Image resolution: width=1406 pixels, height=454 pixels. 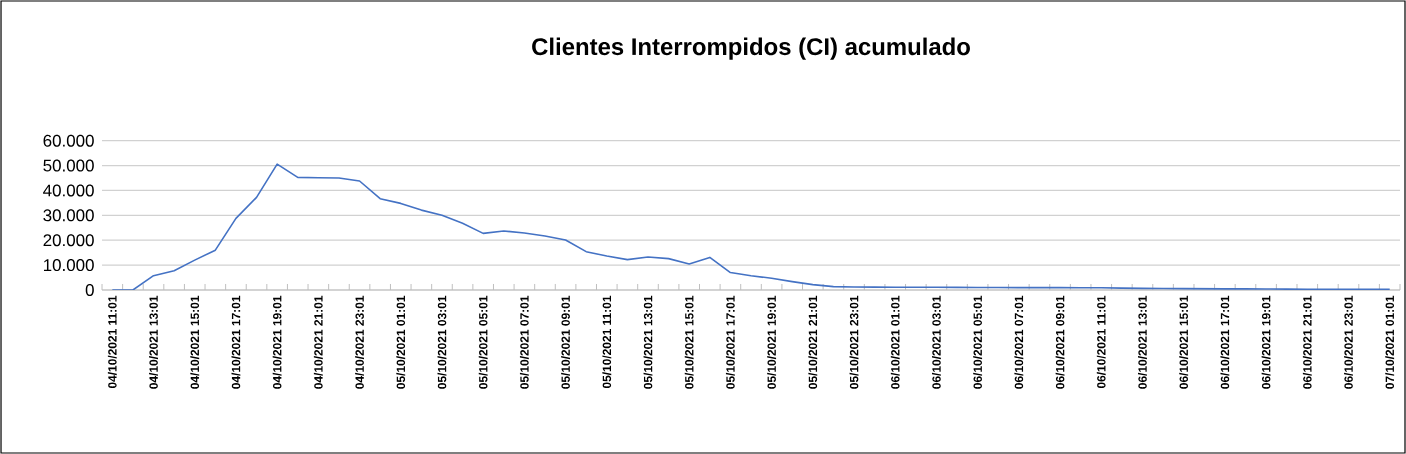 What do you see at coordinates (1142, 342) in the screenshot?
I see `x-tick-label: 06/10/2021 13:01` at bounding box center [1142, 342].